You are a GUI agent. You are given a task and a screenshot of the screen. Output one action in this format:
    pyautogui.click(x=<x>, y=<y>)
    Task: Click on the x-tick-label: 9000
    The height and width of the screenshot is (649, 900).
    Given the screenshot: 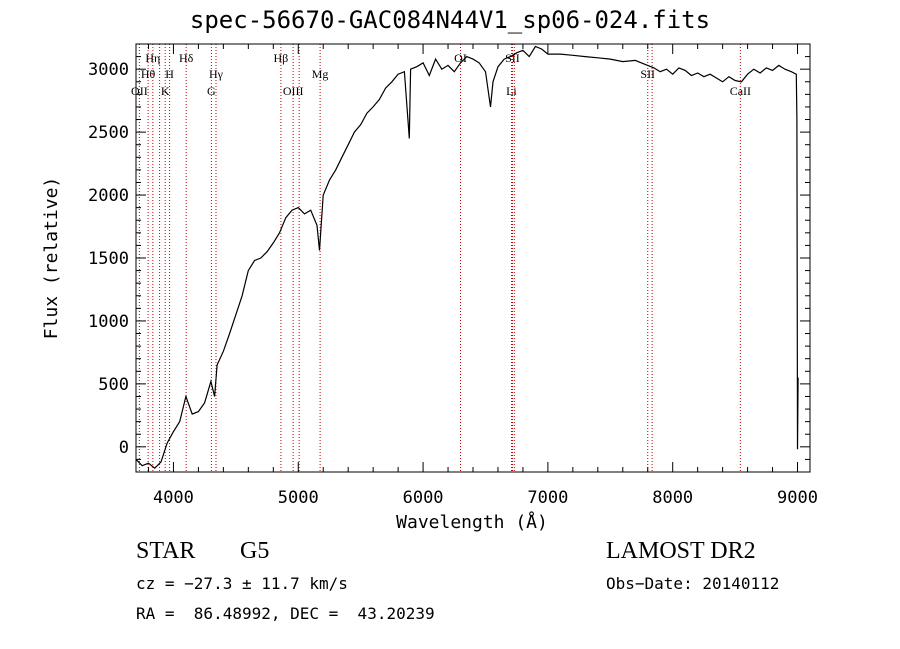 What is the action you would take?
    pyautogui.click(x=797, y=498)
    